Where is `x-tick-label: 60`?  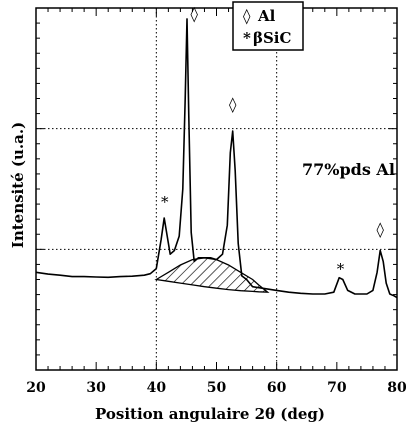
x-tick-label: 60 is located at coordinates (277, 388).